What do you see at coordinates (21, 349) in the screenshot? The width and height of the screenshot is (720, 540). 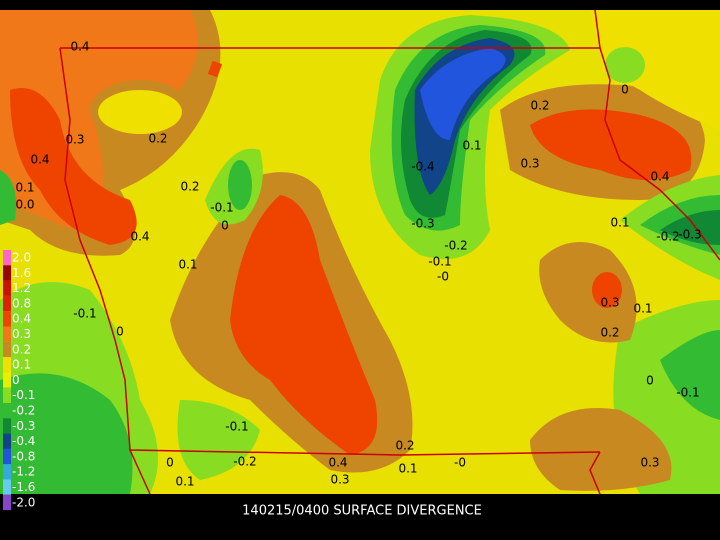 I see `colorbar-label: 0.2` at bounding box center [21, 349].